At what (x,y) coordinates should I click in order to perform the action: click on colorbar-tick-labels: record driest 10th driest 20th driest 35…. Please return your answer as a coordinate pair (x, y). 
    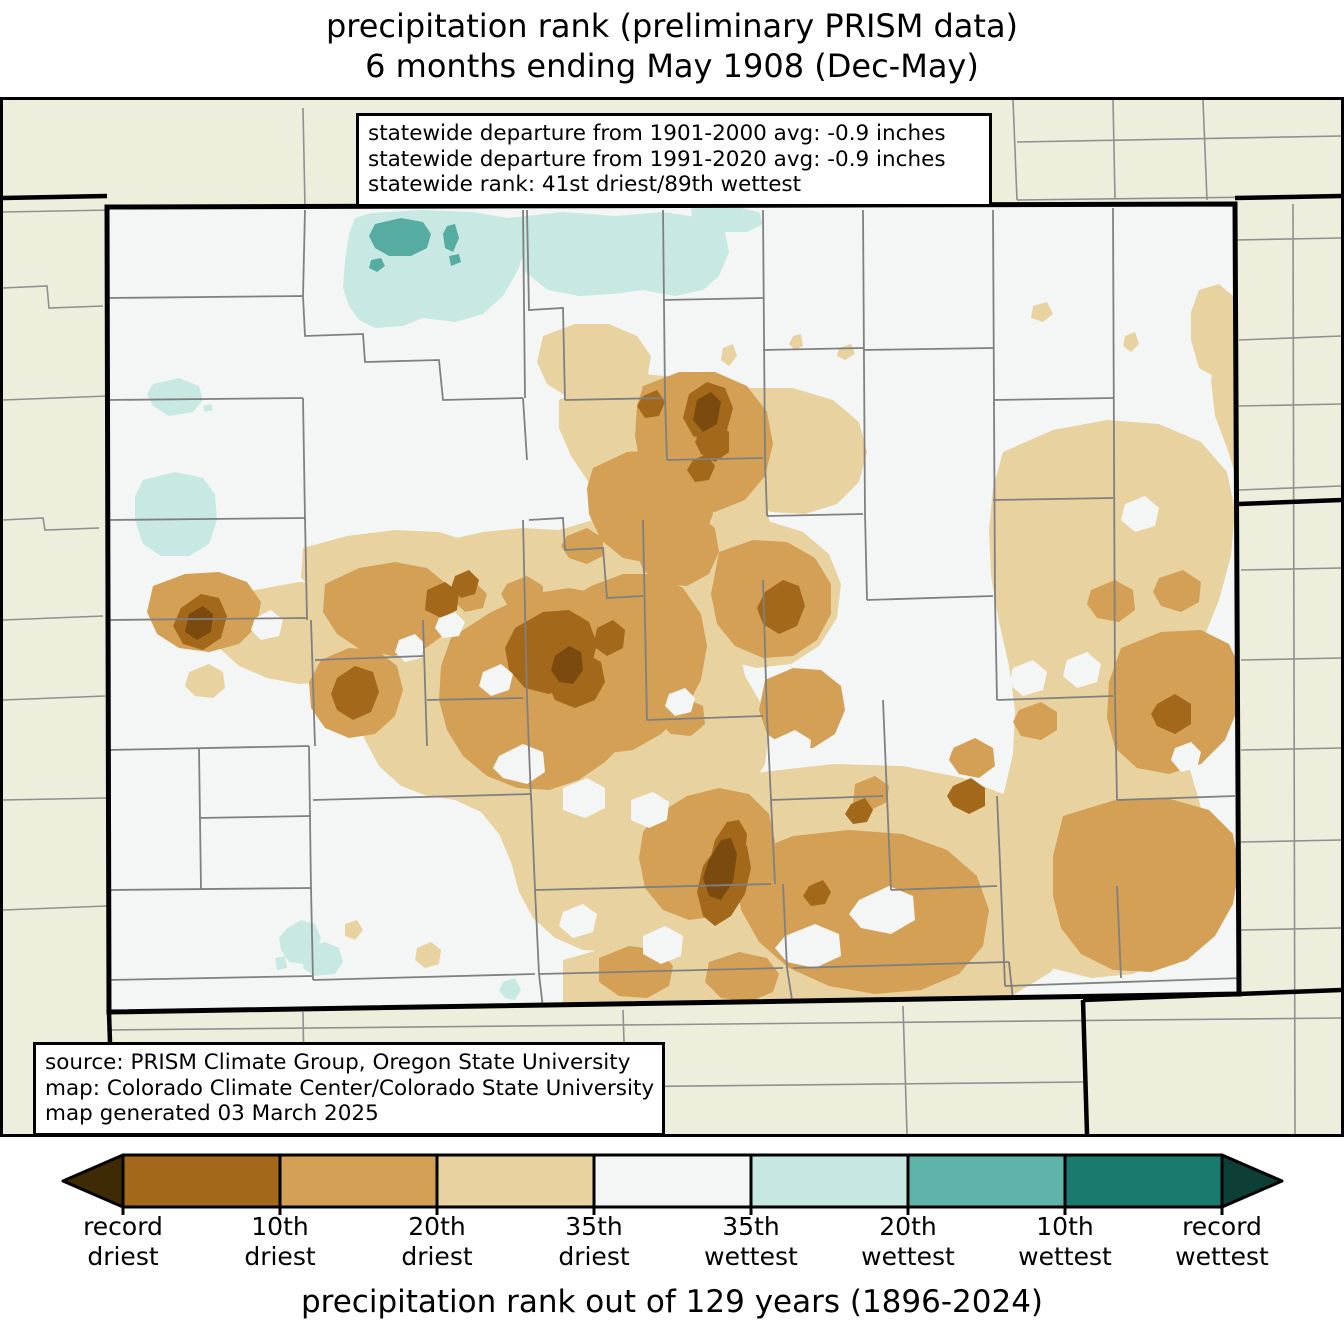
    Looking at the image, I should click on (672, 1243).